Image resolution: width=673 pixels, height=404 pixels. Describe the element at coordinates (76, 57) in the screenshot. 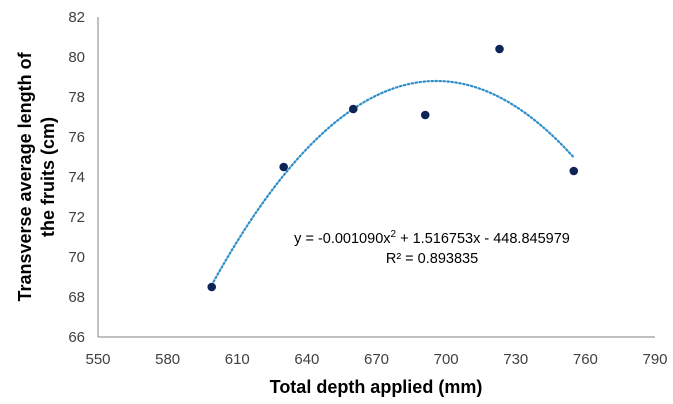

I see `y-tick-label: 80` at that location.